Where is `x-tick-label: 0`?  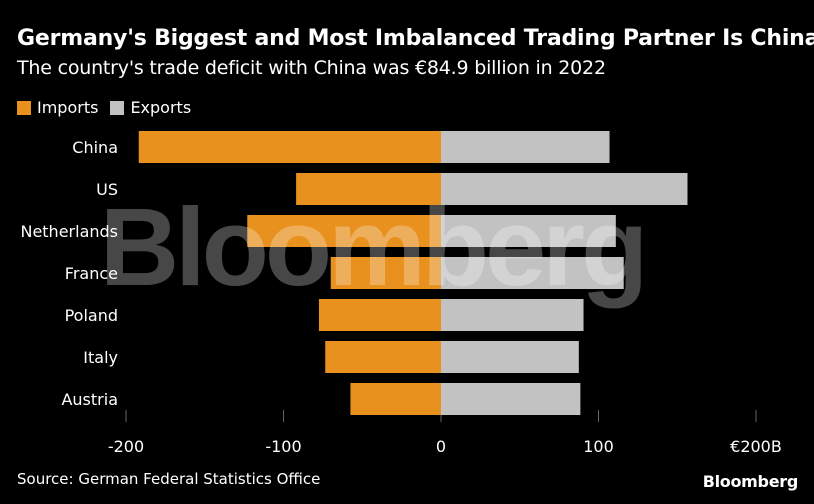
x-tick-label: 0 is located at coordinates (441, 446).